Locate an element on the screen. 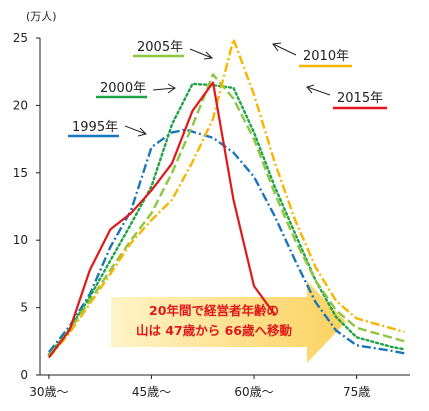 The height and width of the screenshot is (411, 429). legend-1995-pointer is located at coordinates (135, 130).